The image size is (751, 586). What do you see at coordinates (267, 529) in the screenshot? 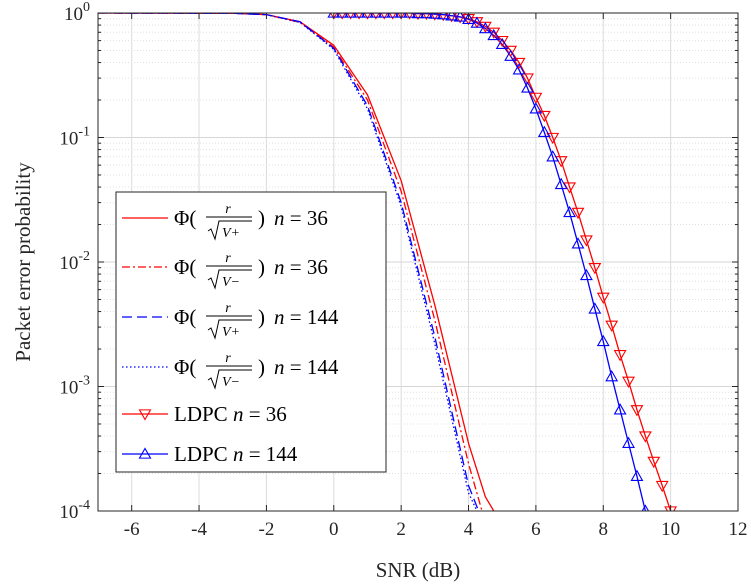
I see `x-tick-label: -2` at bounding box center [267, 529].